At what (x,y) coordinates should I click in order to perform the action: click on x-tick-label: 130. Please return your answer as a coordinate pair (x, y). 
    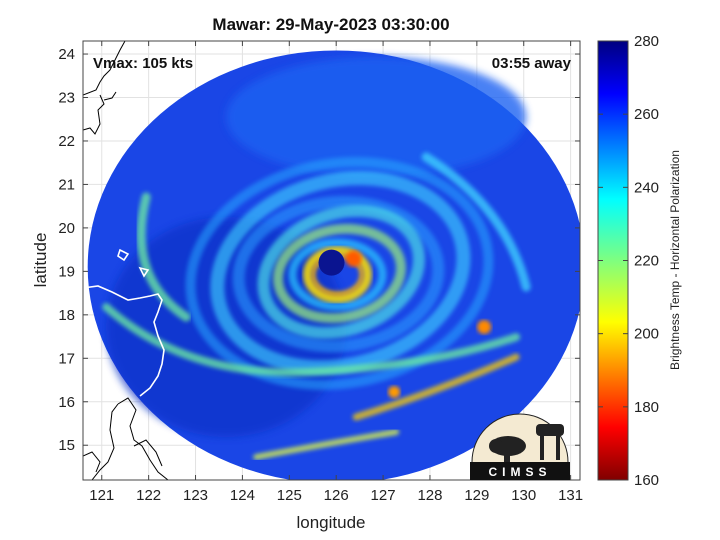
    Looking at the image, I should click on (523, 495).